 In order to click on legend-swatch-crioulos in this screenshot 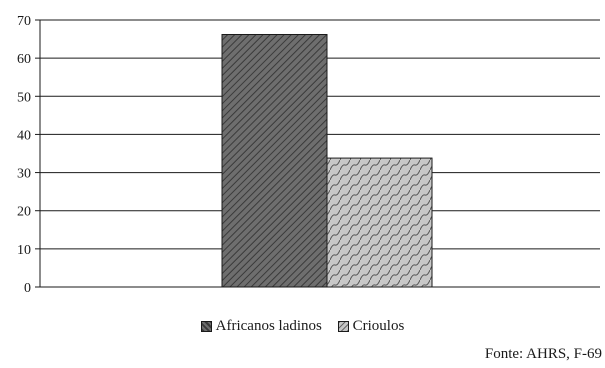, I will do `click(343, 326)`.